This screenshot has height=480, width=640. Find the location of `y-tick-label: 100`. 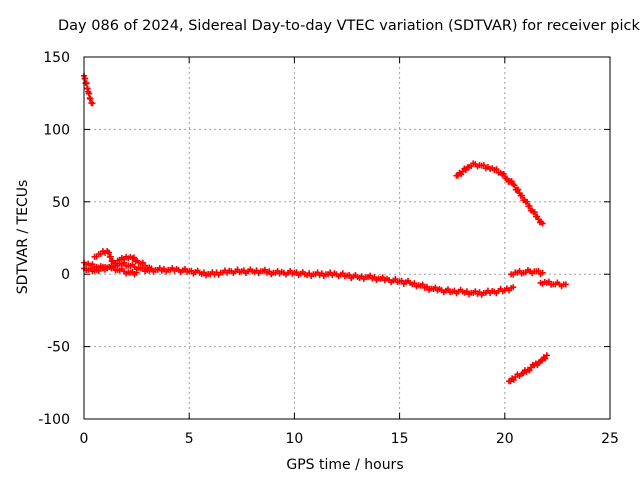

y-tick-label: 100 is located at coordinates (56, 130).